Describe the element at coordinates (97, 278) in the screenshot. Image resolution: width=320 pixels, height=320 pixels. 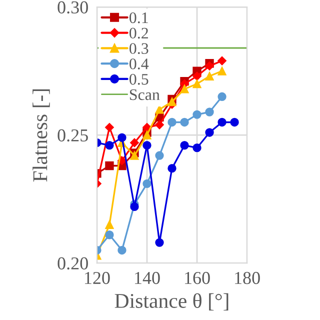
I see `x-tick-label: 120` at that location.